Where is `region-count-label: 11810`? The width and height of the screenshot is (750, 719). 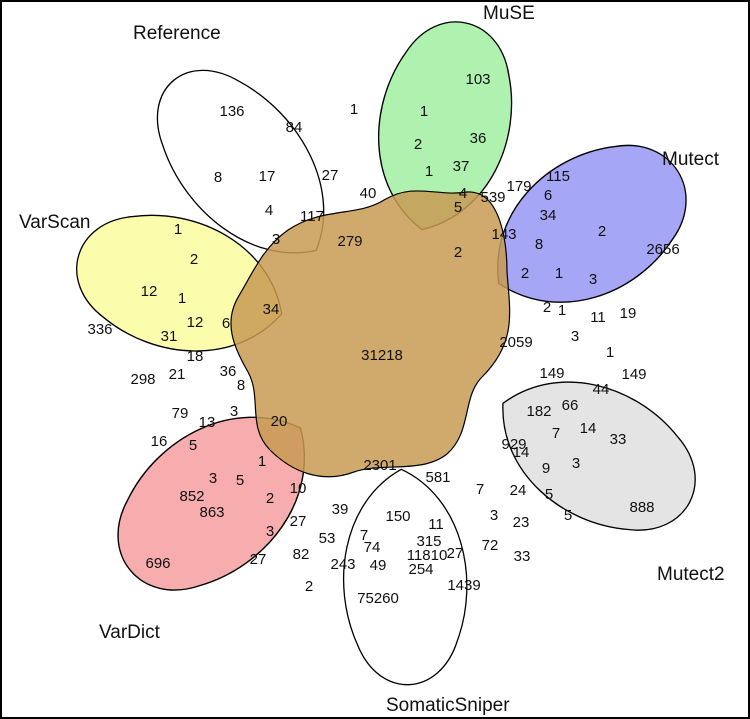
region-count-label: 11810 is located at coordinates (427, 555).